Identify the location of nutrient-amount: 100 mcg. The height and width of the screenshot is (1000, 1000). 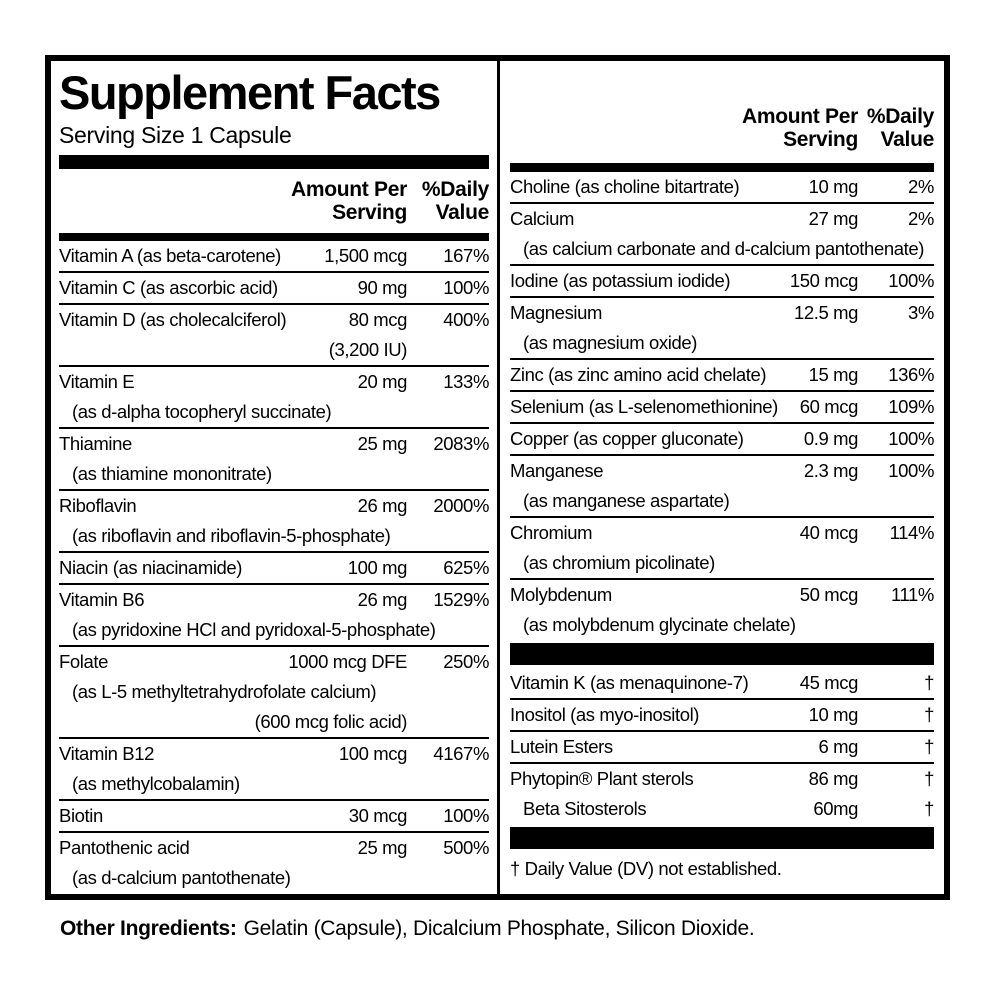
(373, 753).